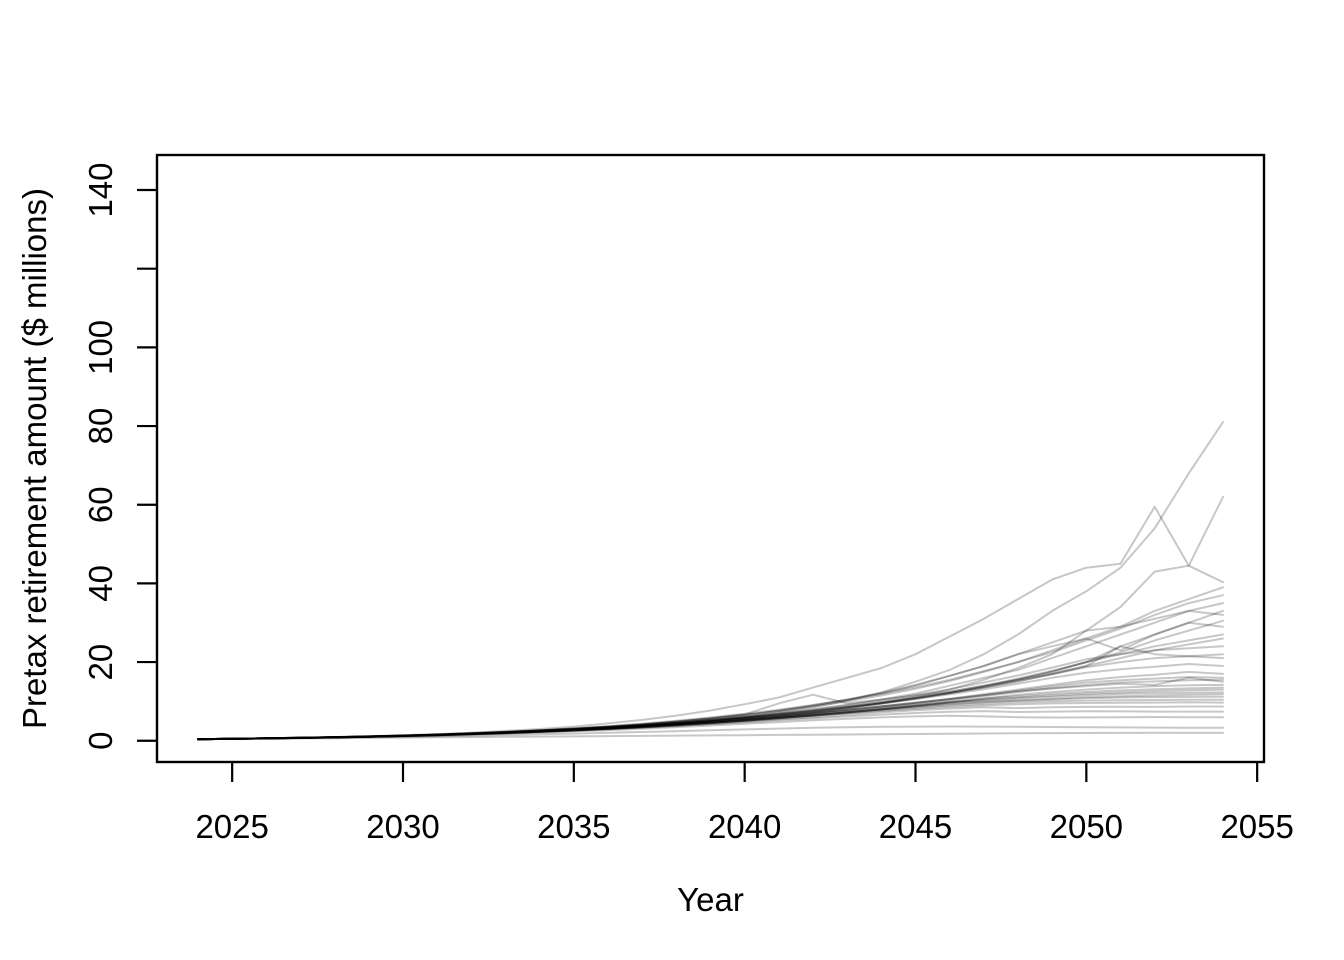 The height and width of the screenshot is (960, 1344). Describe the element at coordinates (119, 456) in the screenshot. I see `y-axis: 0 20 40 60 80 100 140` at that location.